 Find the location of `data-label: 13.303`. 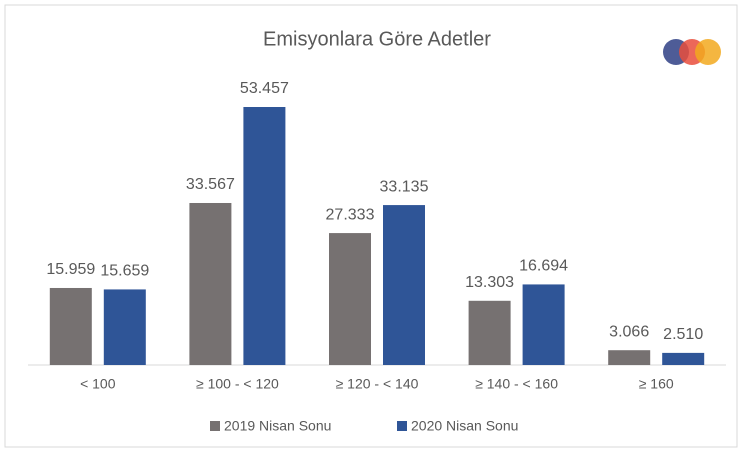

data-label: 13.303 is located at coordinates (489, 282).